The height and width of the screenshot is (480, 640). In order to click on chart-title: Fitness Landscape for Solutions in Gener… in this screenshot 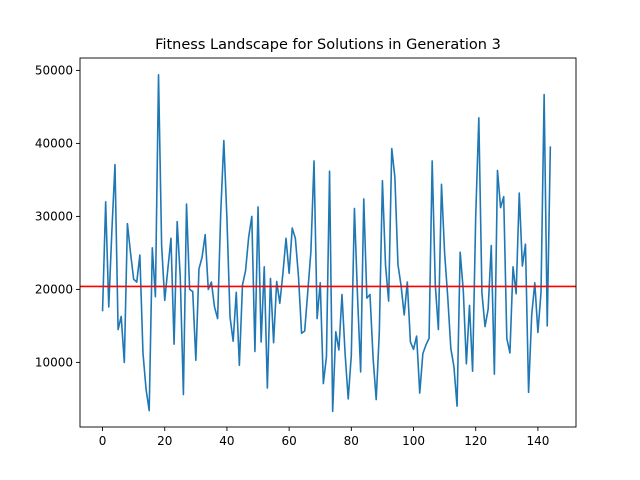, I will do `click(328, 45)`.